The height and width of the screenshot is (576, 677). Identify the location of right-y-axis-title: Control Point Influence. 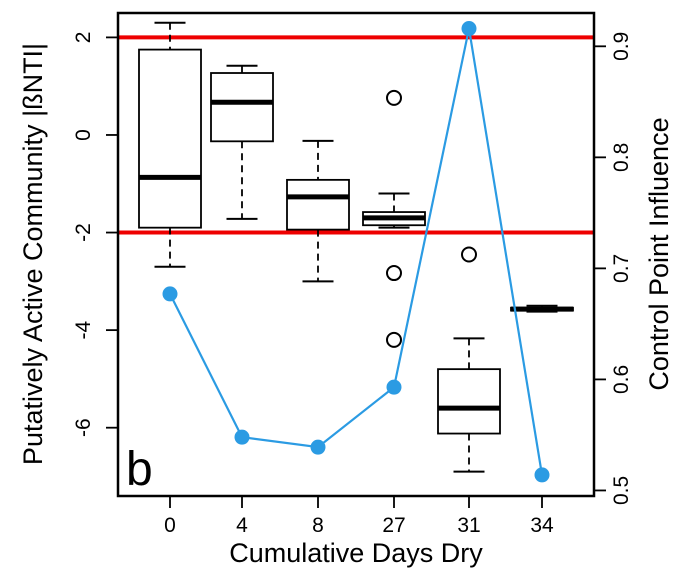
(659, 253).